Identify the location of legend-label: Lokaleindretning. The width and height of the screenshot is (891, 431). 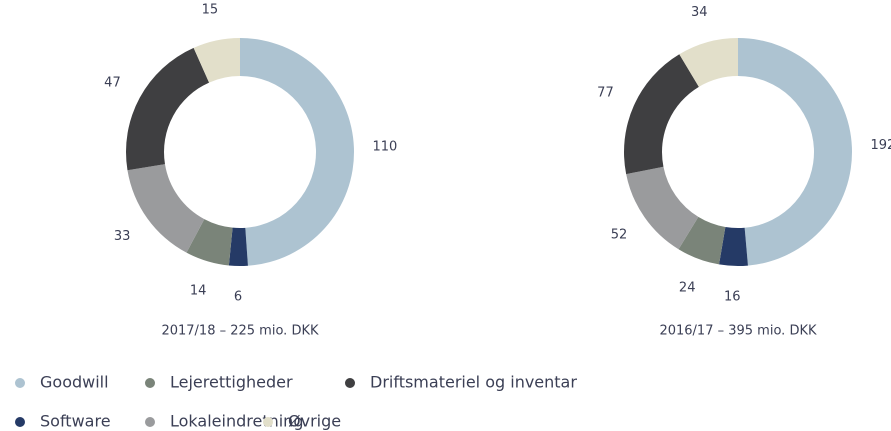
(236, 421).